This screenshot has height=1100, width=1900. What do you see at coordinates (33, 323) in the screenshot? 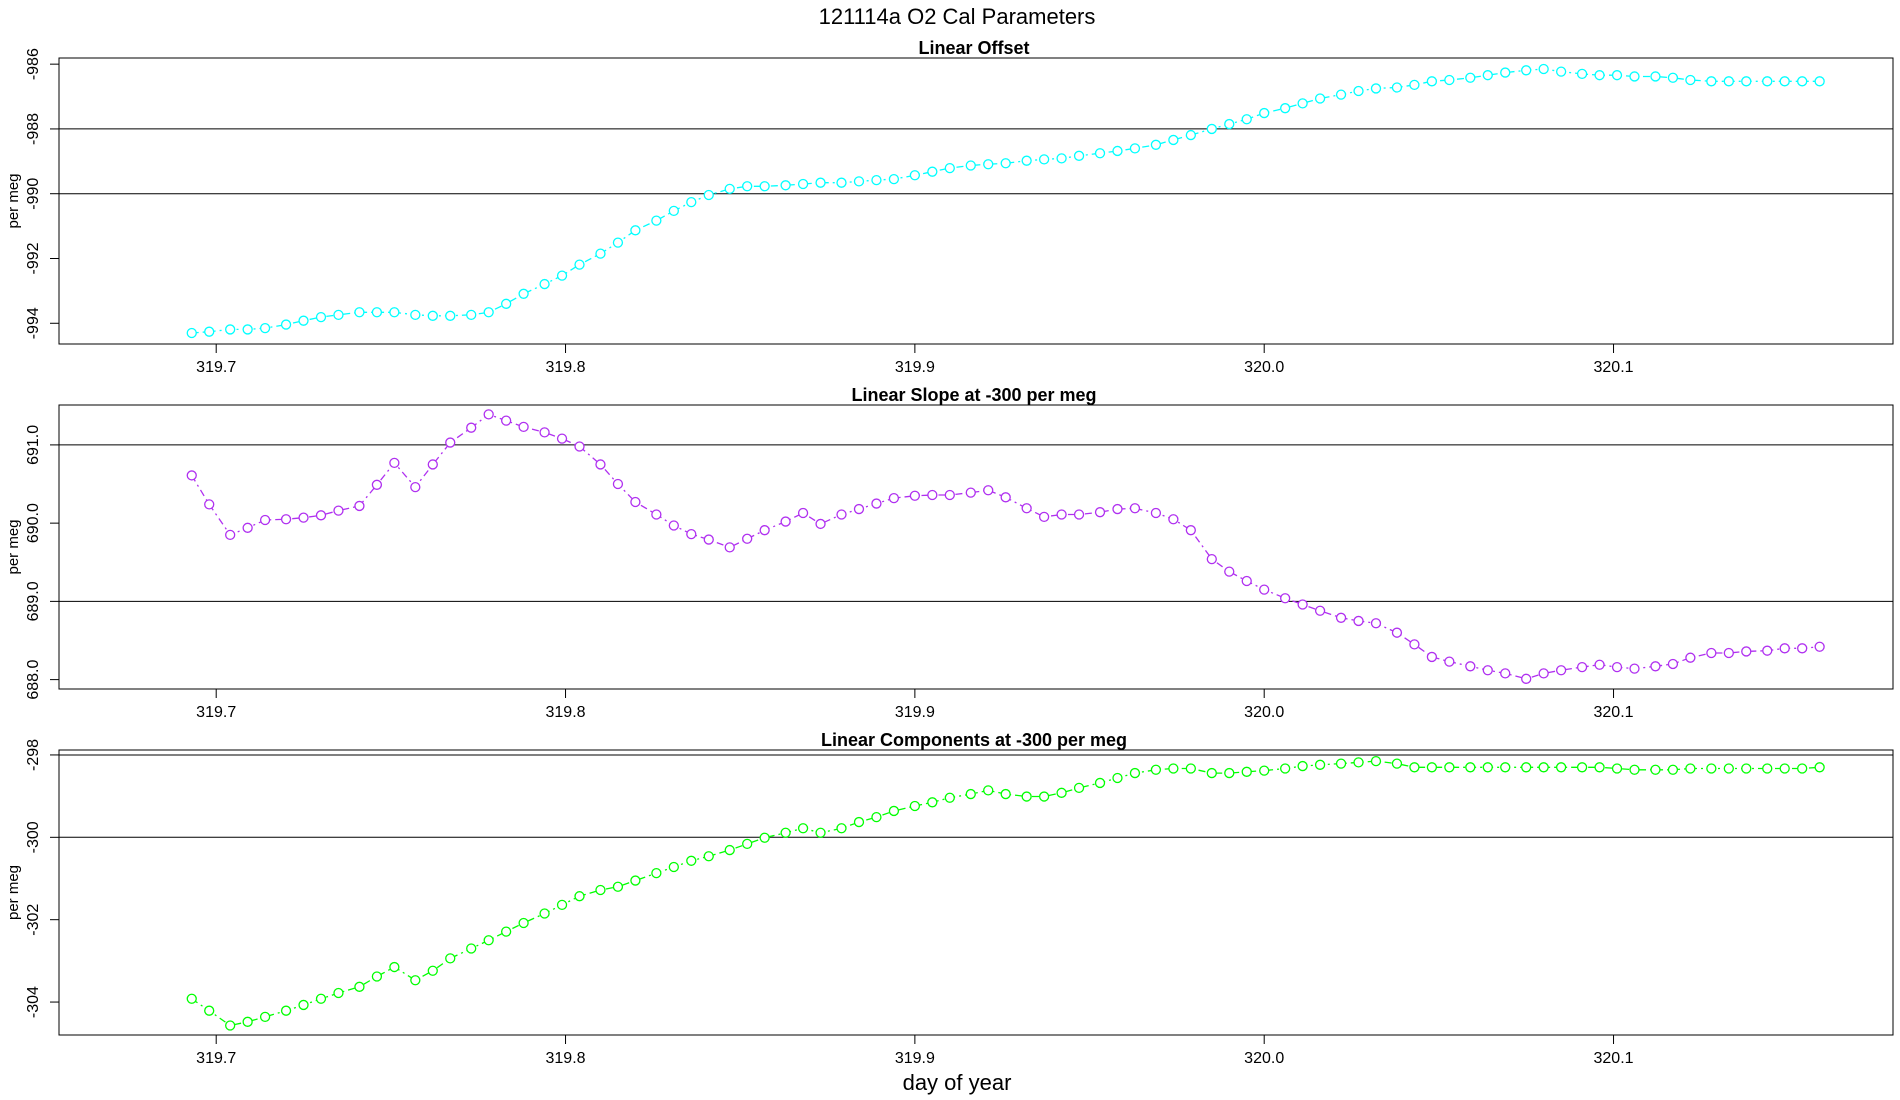
I see `y-tick-label: -994` at bounding box center [33, 323].